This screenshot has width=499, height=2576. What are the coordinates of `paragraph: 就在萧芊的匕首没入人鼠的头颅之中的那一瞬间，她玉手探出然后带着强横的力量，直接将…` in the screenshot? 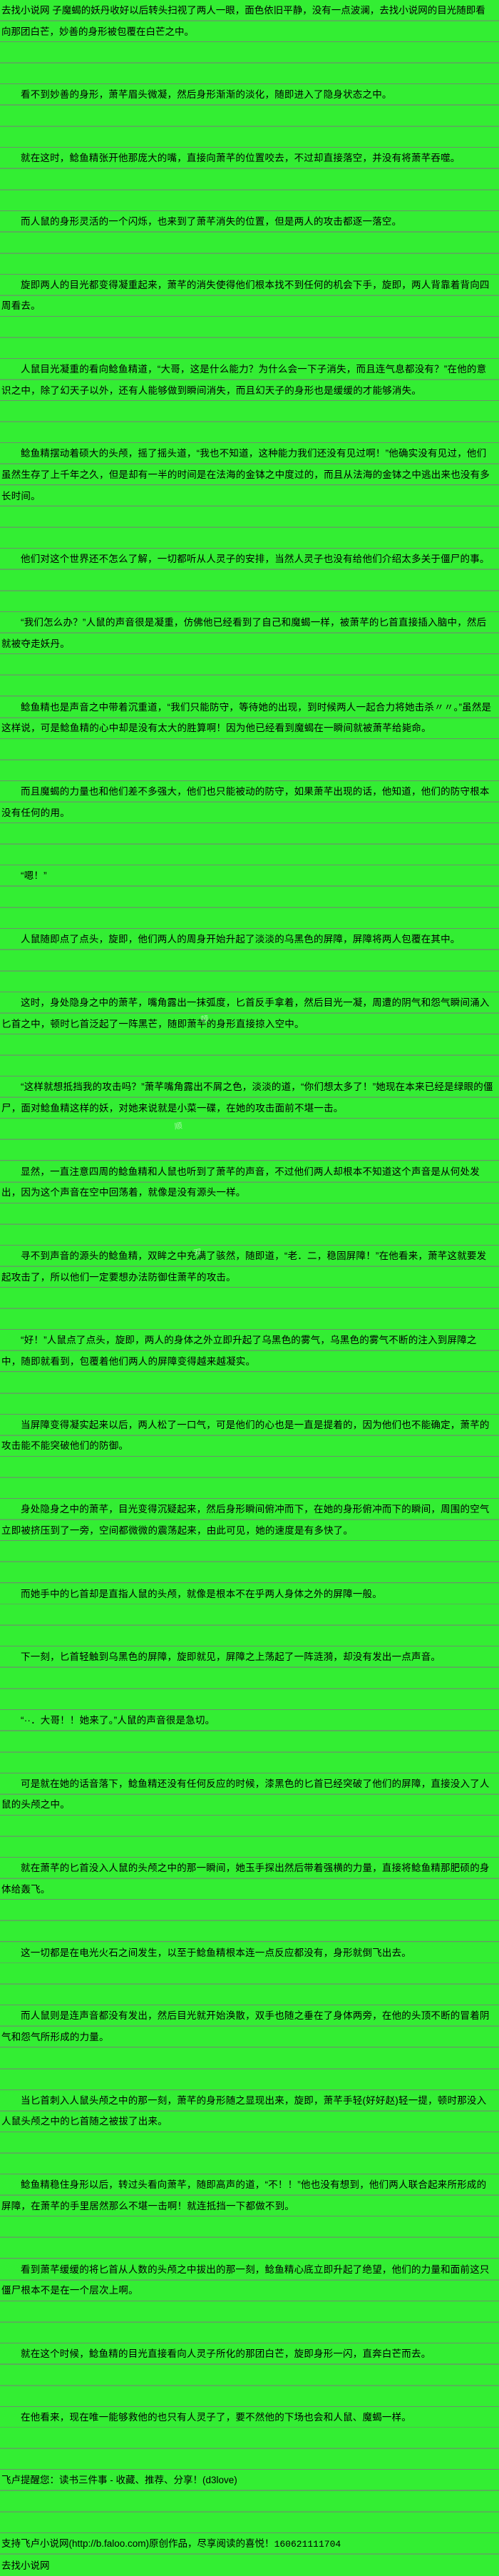 It's located at (249, 1879).